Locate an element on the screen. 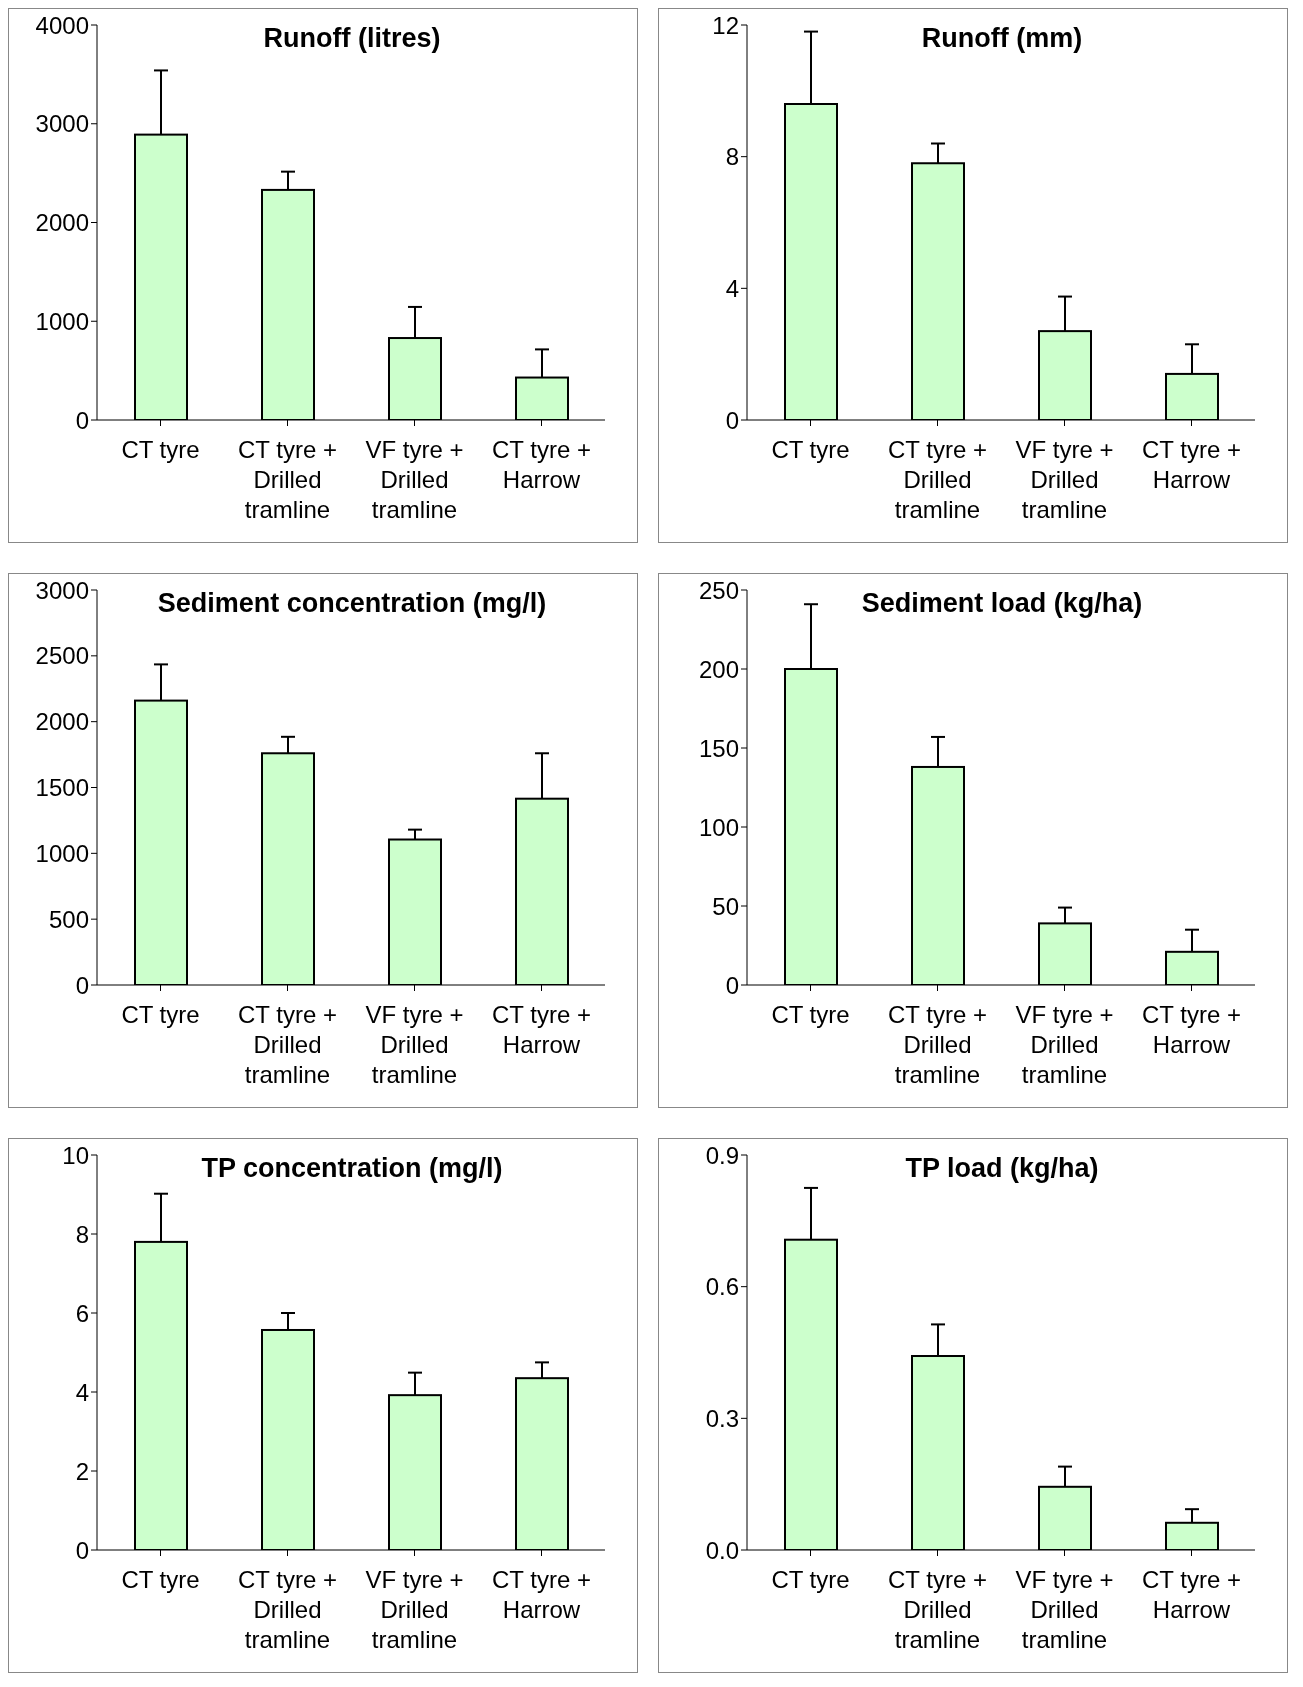 The image size is (1303, 1687). chart-title: Sediment concentration (mg/l) is located at coordinates (352, 603).